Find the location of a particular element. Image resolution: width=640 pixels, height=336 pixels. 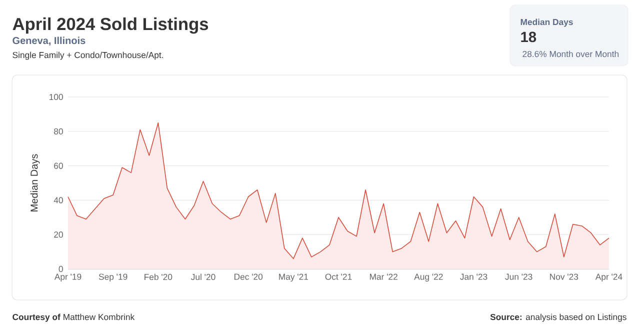

x-tick-label: Nov '23 is located at coordinates (564, 277).